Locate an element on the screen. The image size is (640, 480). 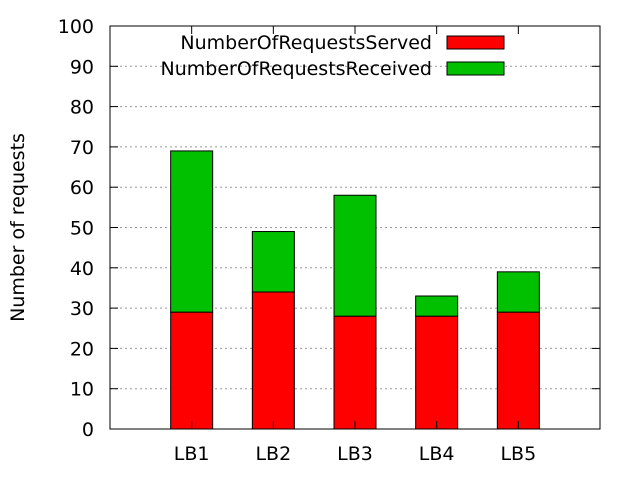
x-tick-label: LB5 is located at coordinates (518, 454).